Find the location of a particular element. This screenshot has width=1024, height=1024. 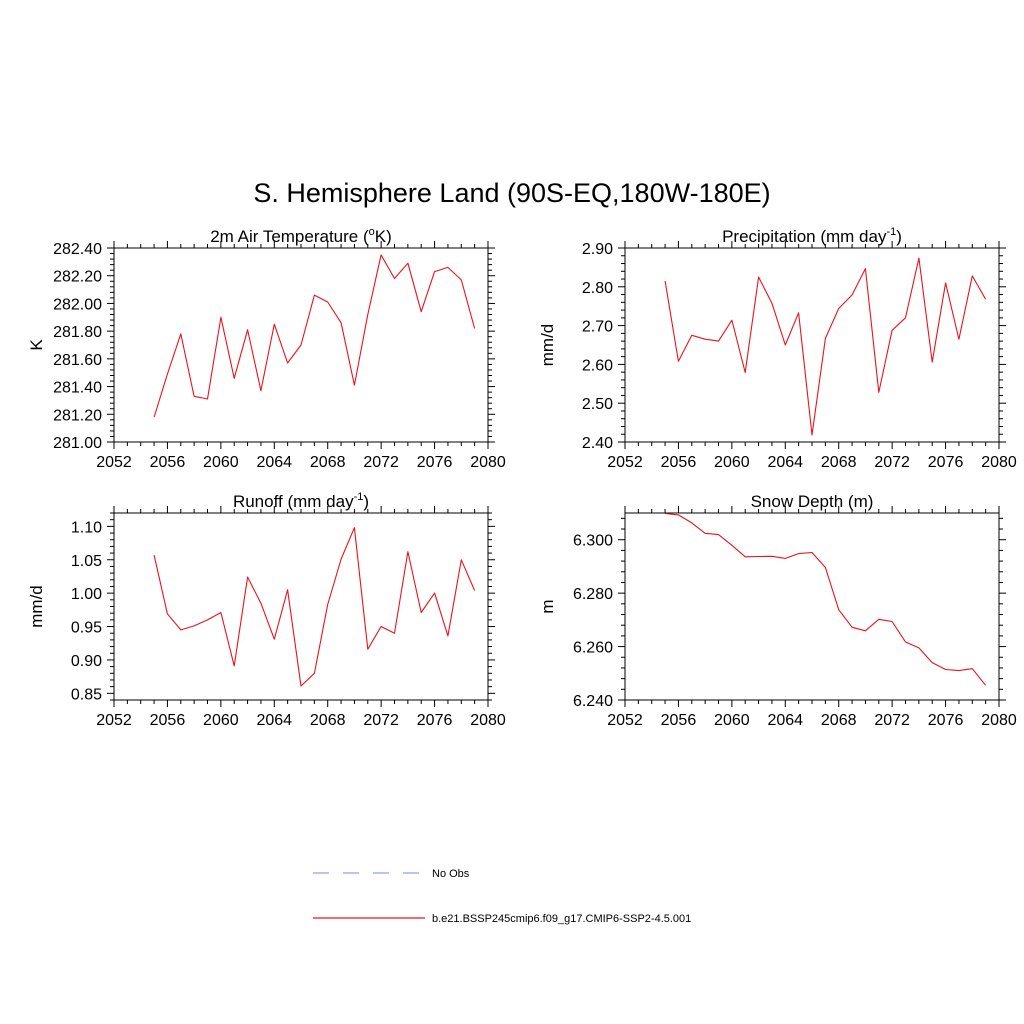

panel-title-main: 2m Air Temperature ( is located at coordinates (289, 236).